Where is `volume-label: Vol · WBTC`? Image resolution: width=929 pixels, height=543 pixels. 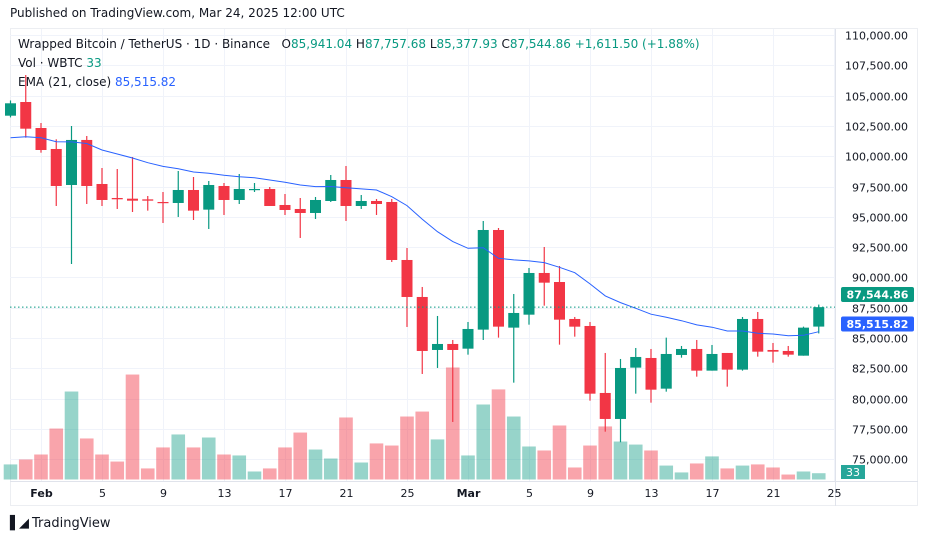
volume-label: Vol · WBTC is located at coordinates (50, 63).